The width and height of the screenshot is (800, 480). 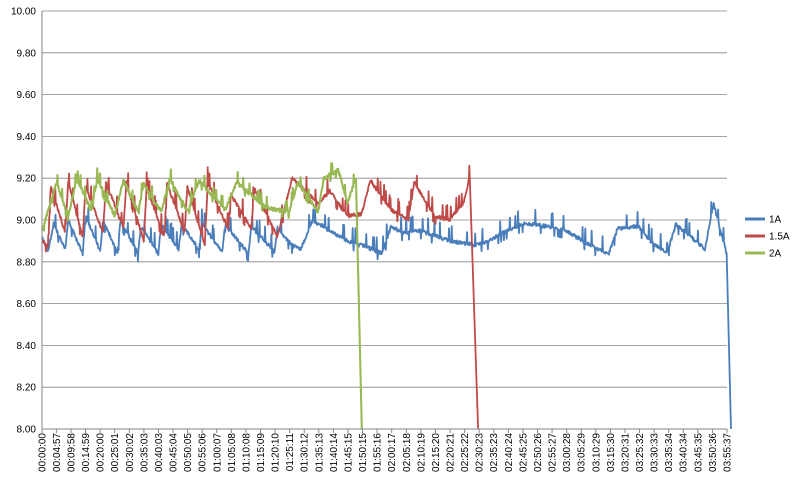 What do you see at coordinates (174, 452) in the screenshot?
I see `x-tick-label: 00:45:04` at bounding box center [174, 452].